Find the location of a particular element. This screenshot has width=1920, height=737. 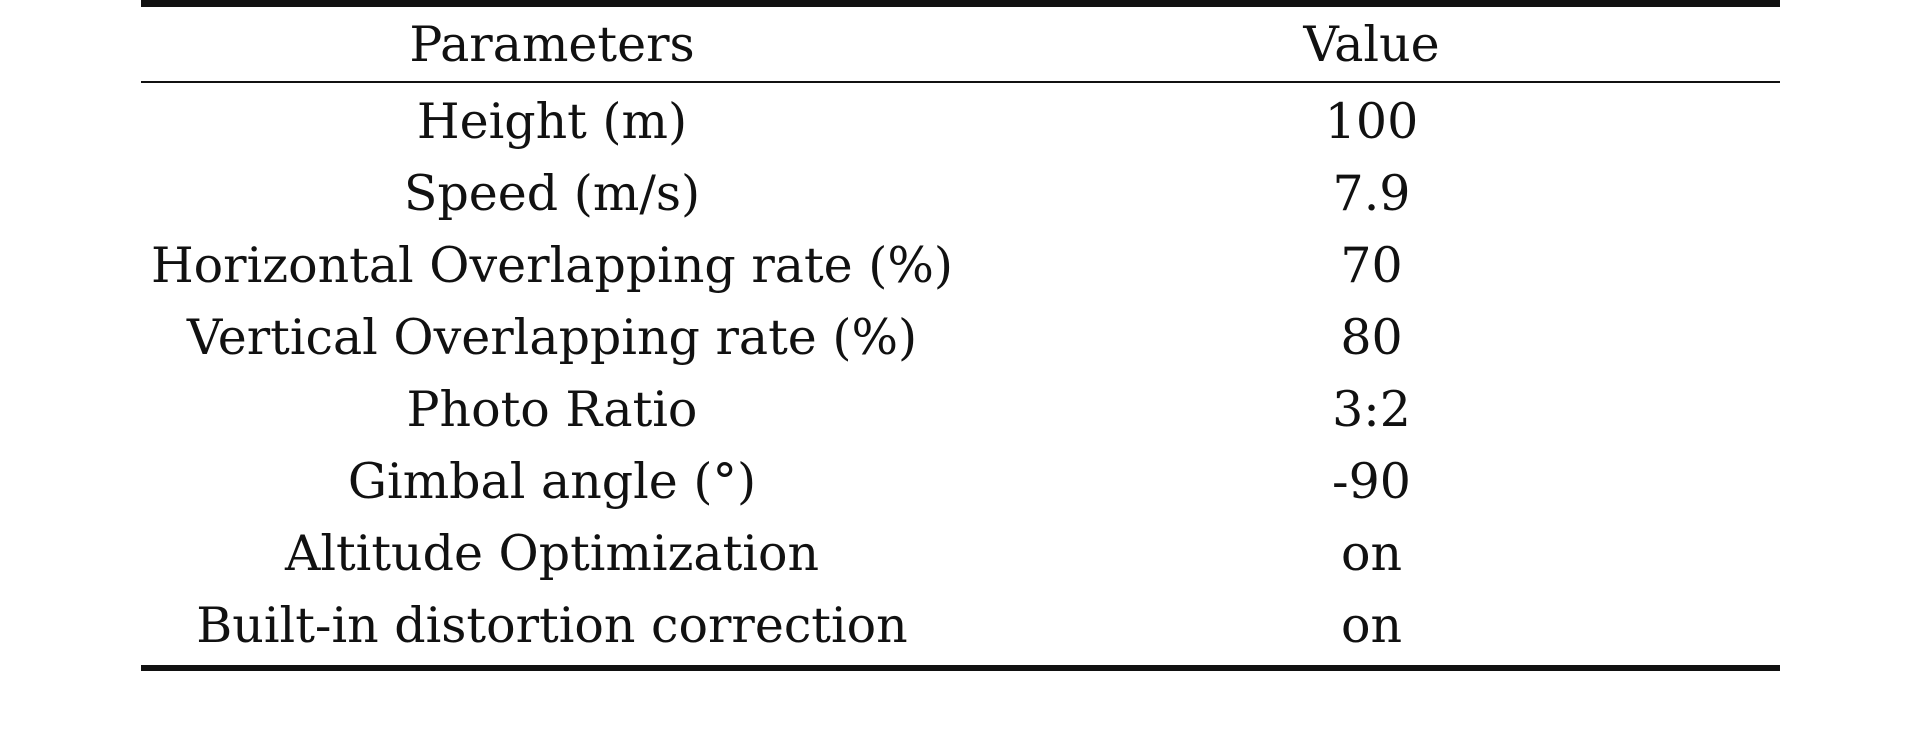

value-cell: 80 is located at coordinates (1371, 337).